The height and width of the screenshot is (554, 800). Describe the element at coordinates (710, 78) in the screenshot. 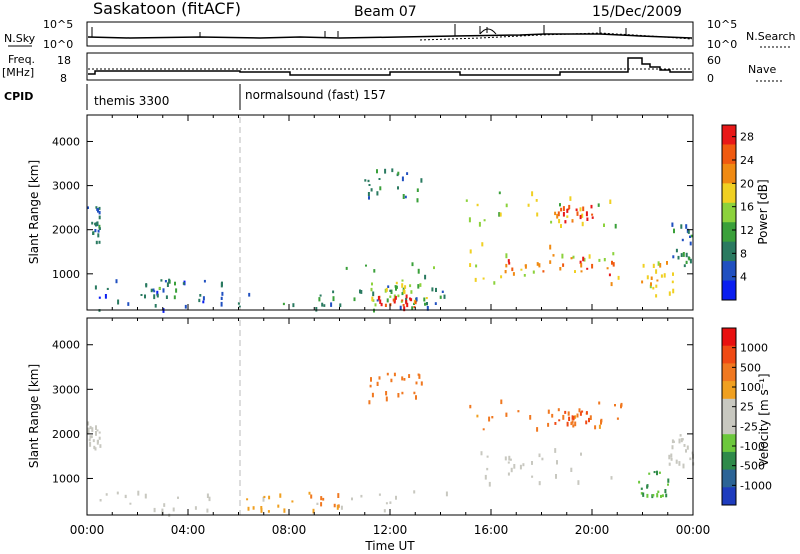

I see `nave-tick-low: 0` at that location.